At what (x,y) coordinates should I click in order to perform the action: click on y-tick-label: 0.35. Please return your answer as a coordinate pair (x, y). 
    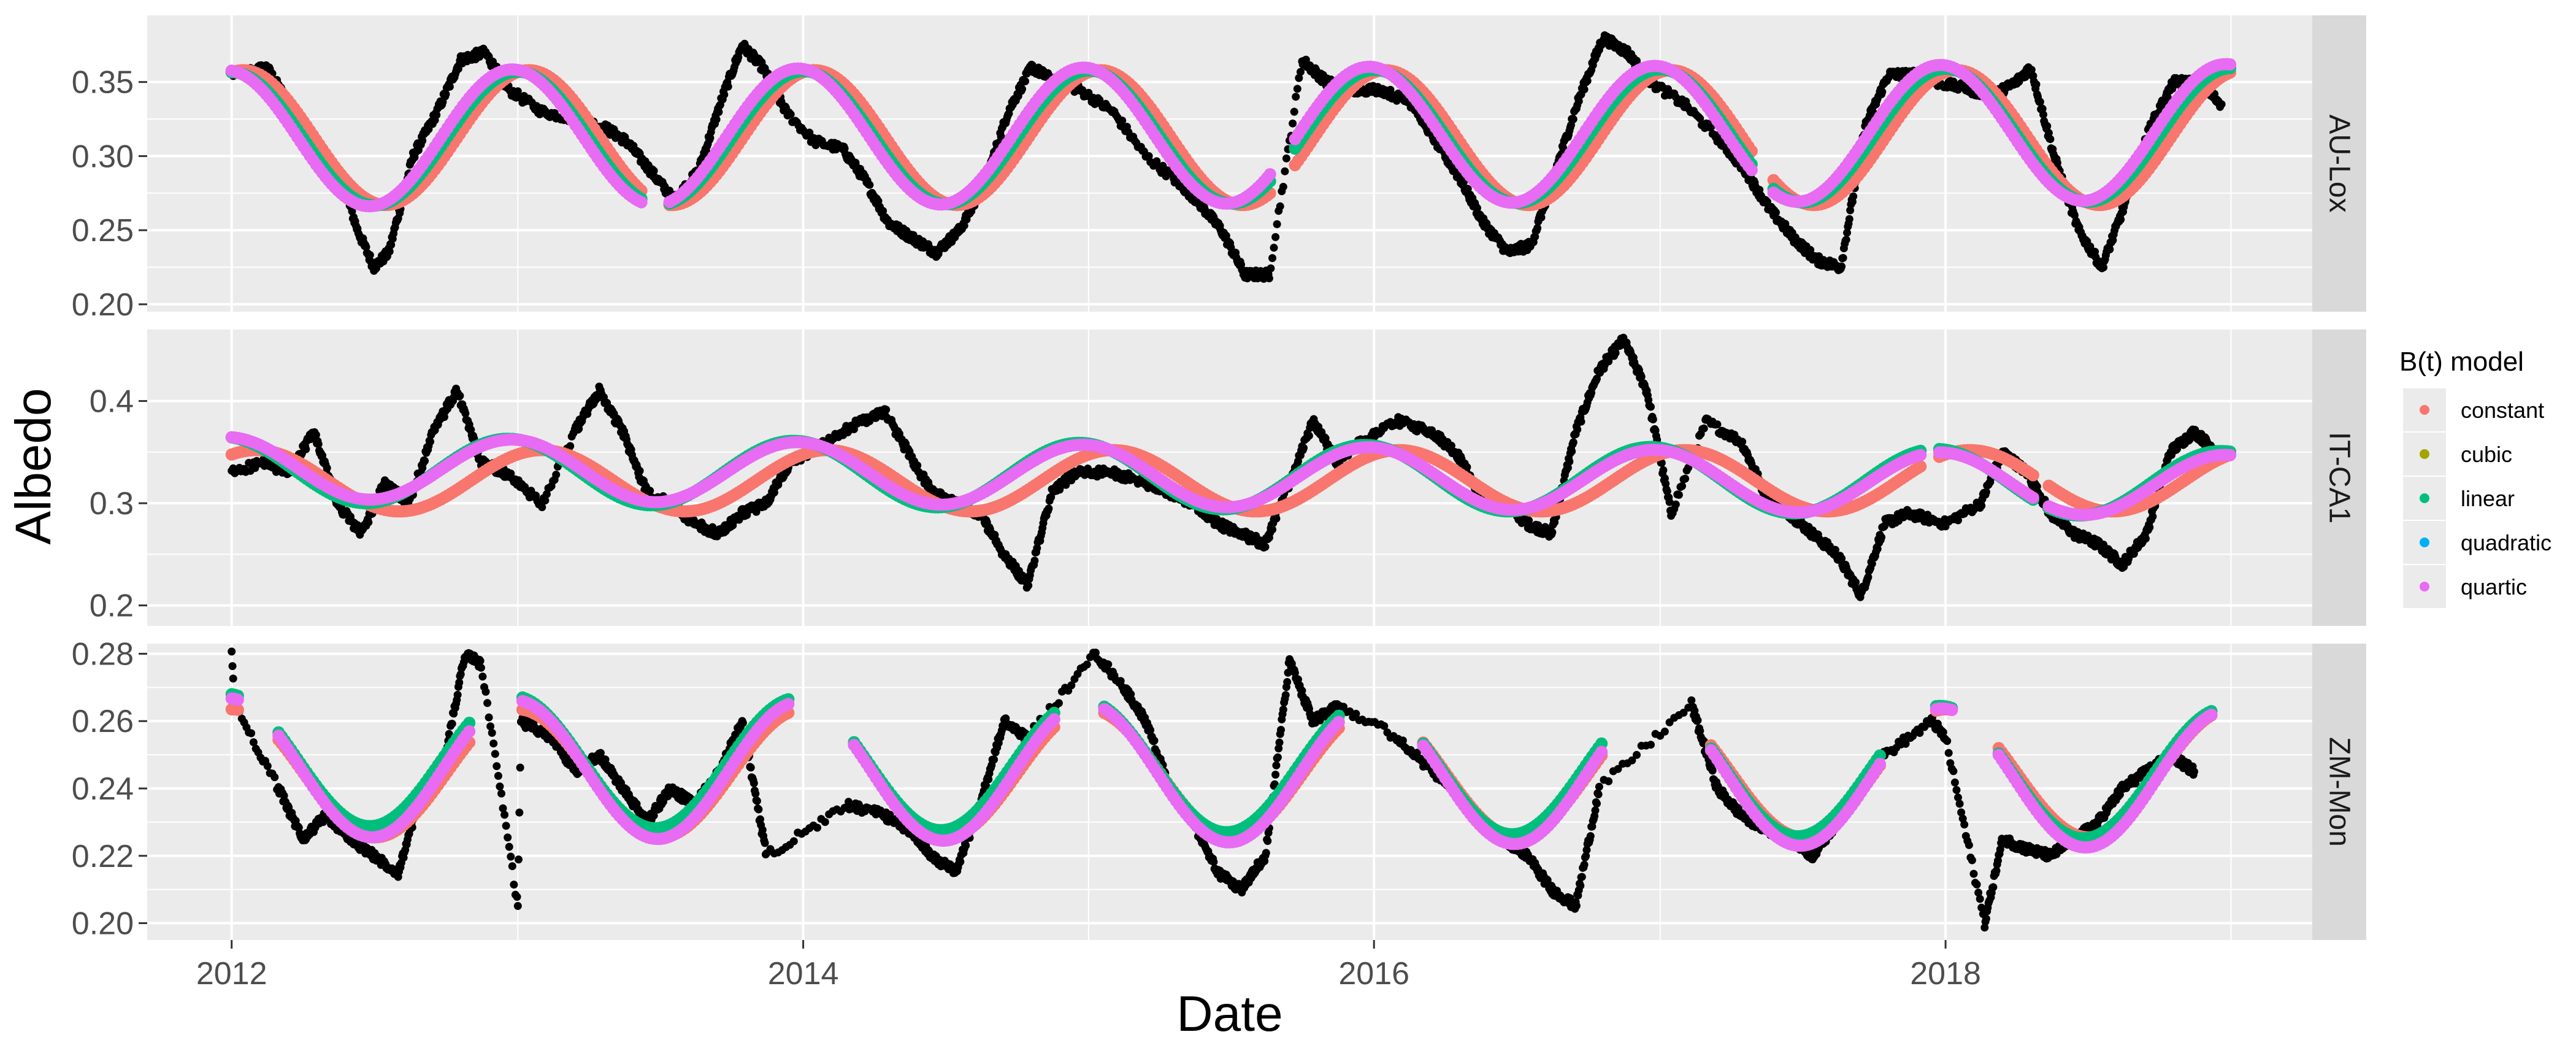
    Looking at the image, I should click on (103, 83).